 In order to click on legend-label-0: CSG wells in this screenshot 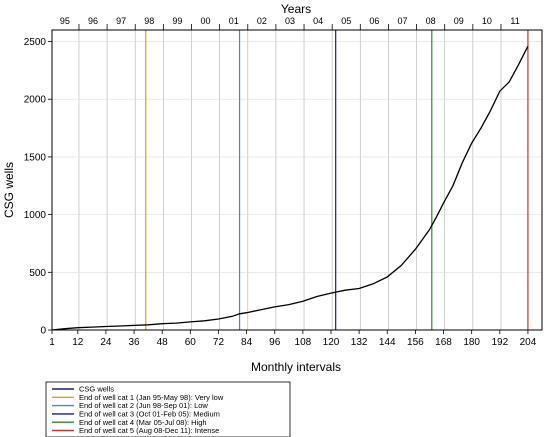, I will do `click(96, 389)`.